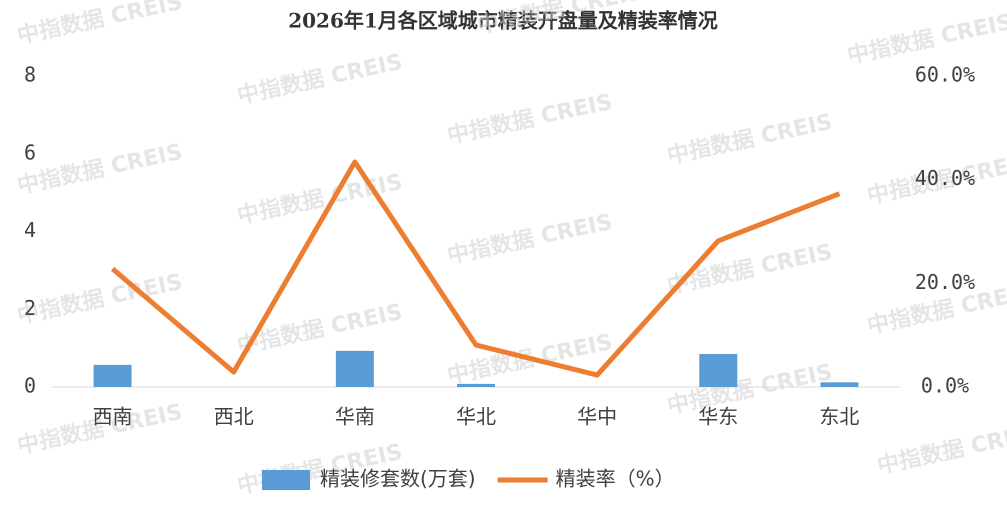 The width and height of the screenshot is (1007, 511). Describe the element at coordinates (945, 75) in the screenshot. I see `y2-tick-label: 60.0%` at that location.